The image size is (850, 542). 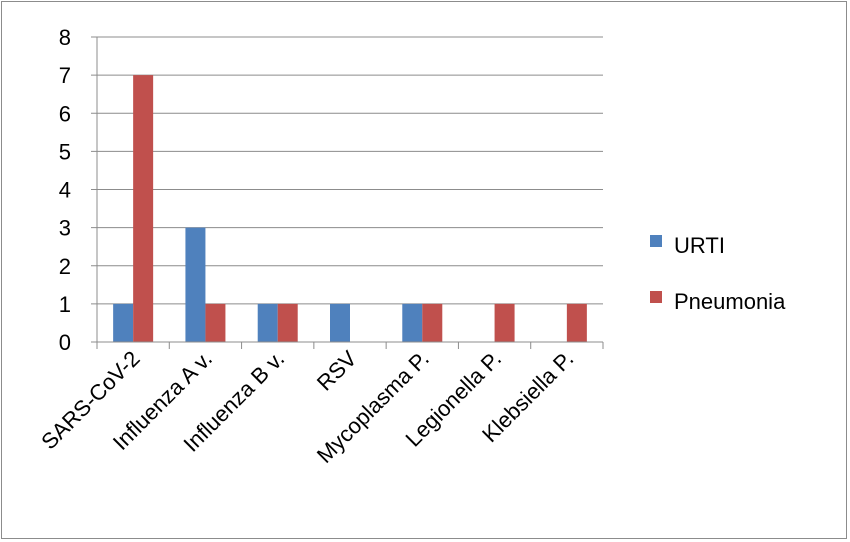 What do you see at coordinates (65, 151) in the screenshot?
I see `y-tick-label: 5` at bounding box center [65, 151].